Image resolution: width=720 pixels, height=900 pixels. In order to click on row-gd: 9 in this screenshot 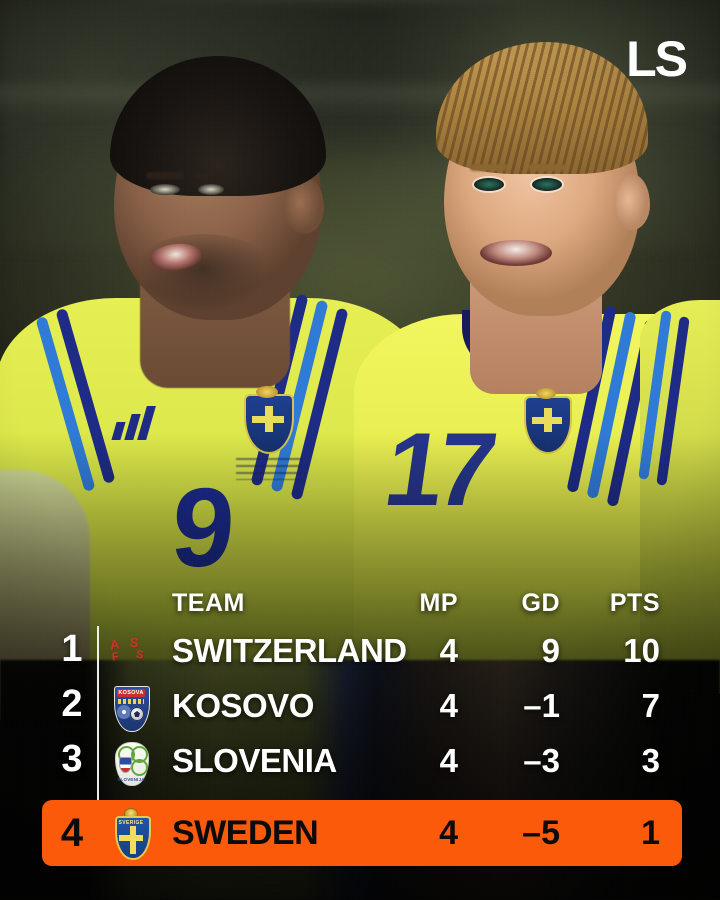, I will do `click(550, 650)`.